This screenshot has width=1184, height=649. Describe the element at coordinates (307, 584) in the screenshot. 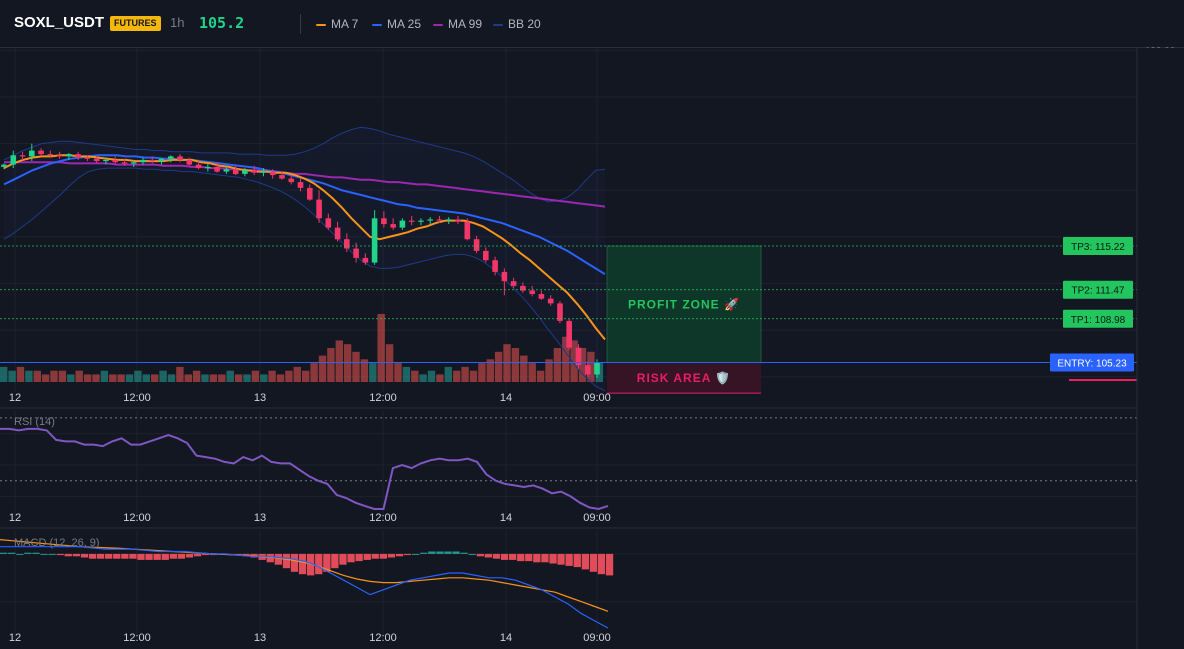

I see `macd-pane` at that location.